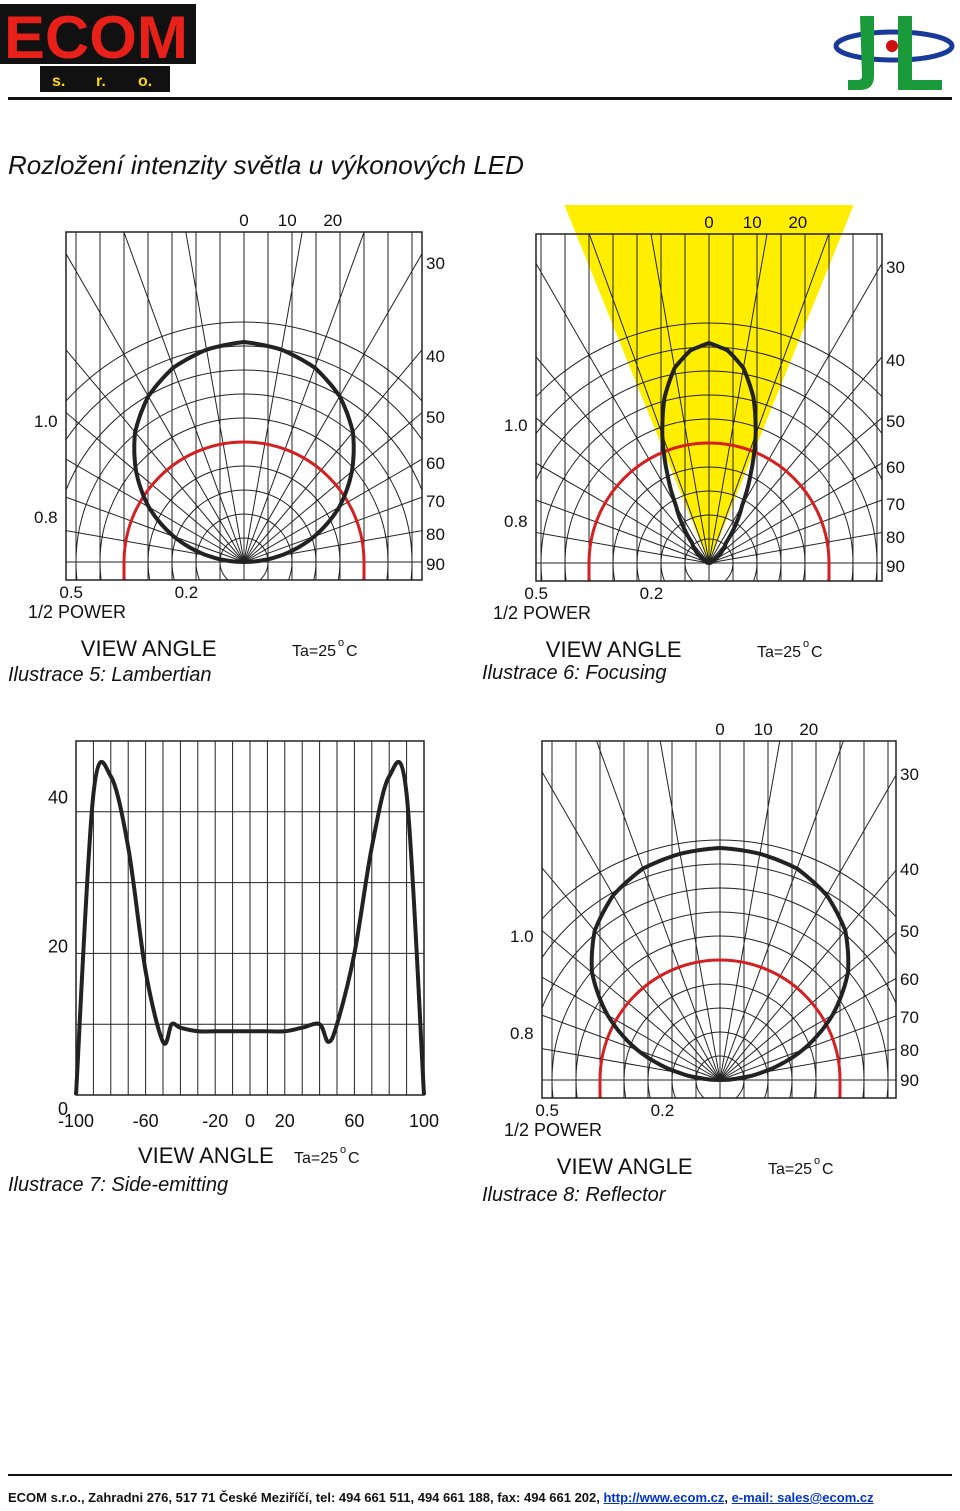 The image size is (960, 1511). Describe the element at coordinates (895, 267) in the screenshot. I see `angle-label-30: 30` at that location.